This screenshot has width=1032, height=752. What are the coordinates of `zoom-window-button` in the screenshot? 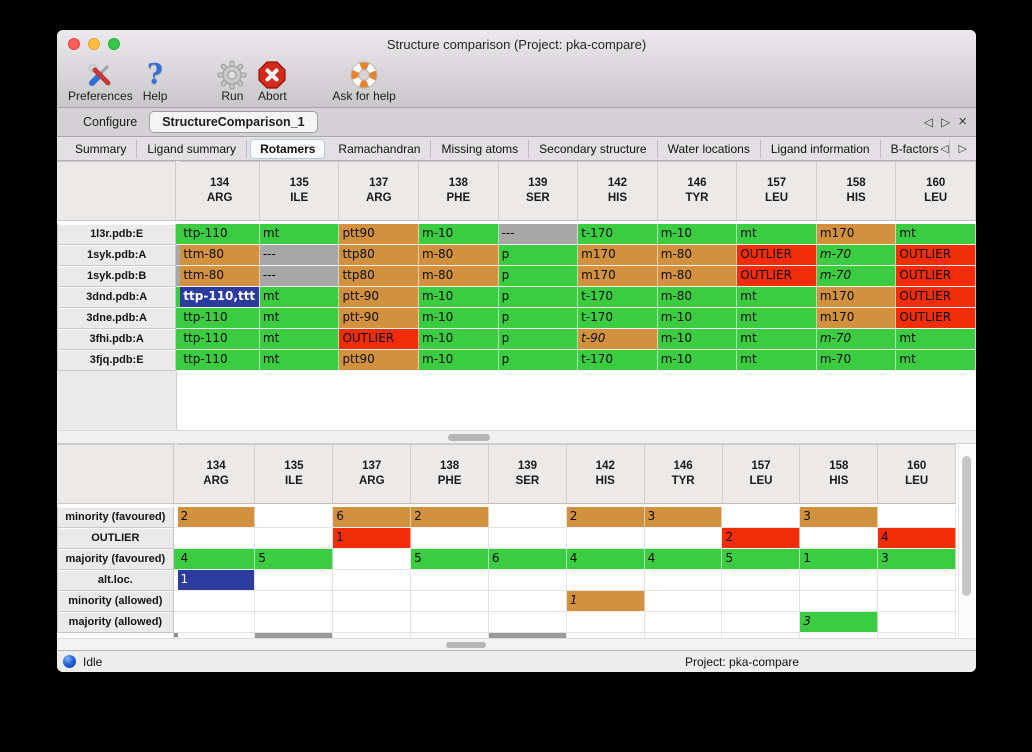 It's located at (114, 44).